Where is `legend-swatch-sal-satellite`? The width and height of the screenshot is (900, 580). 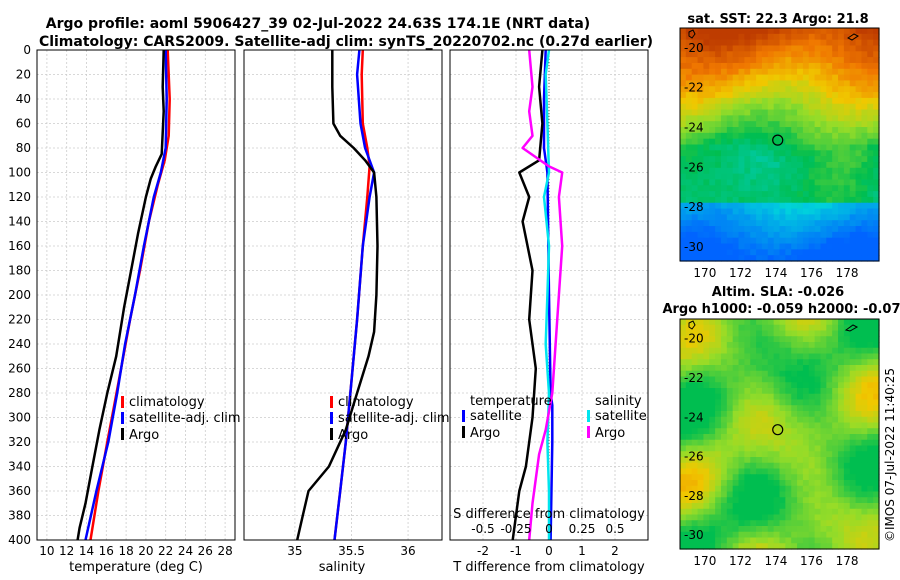
legend-swatch-sal-satellite is located at coordinates (588, 416).